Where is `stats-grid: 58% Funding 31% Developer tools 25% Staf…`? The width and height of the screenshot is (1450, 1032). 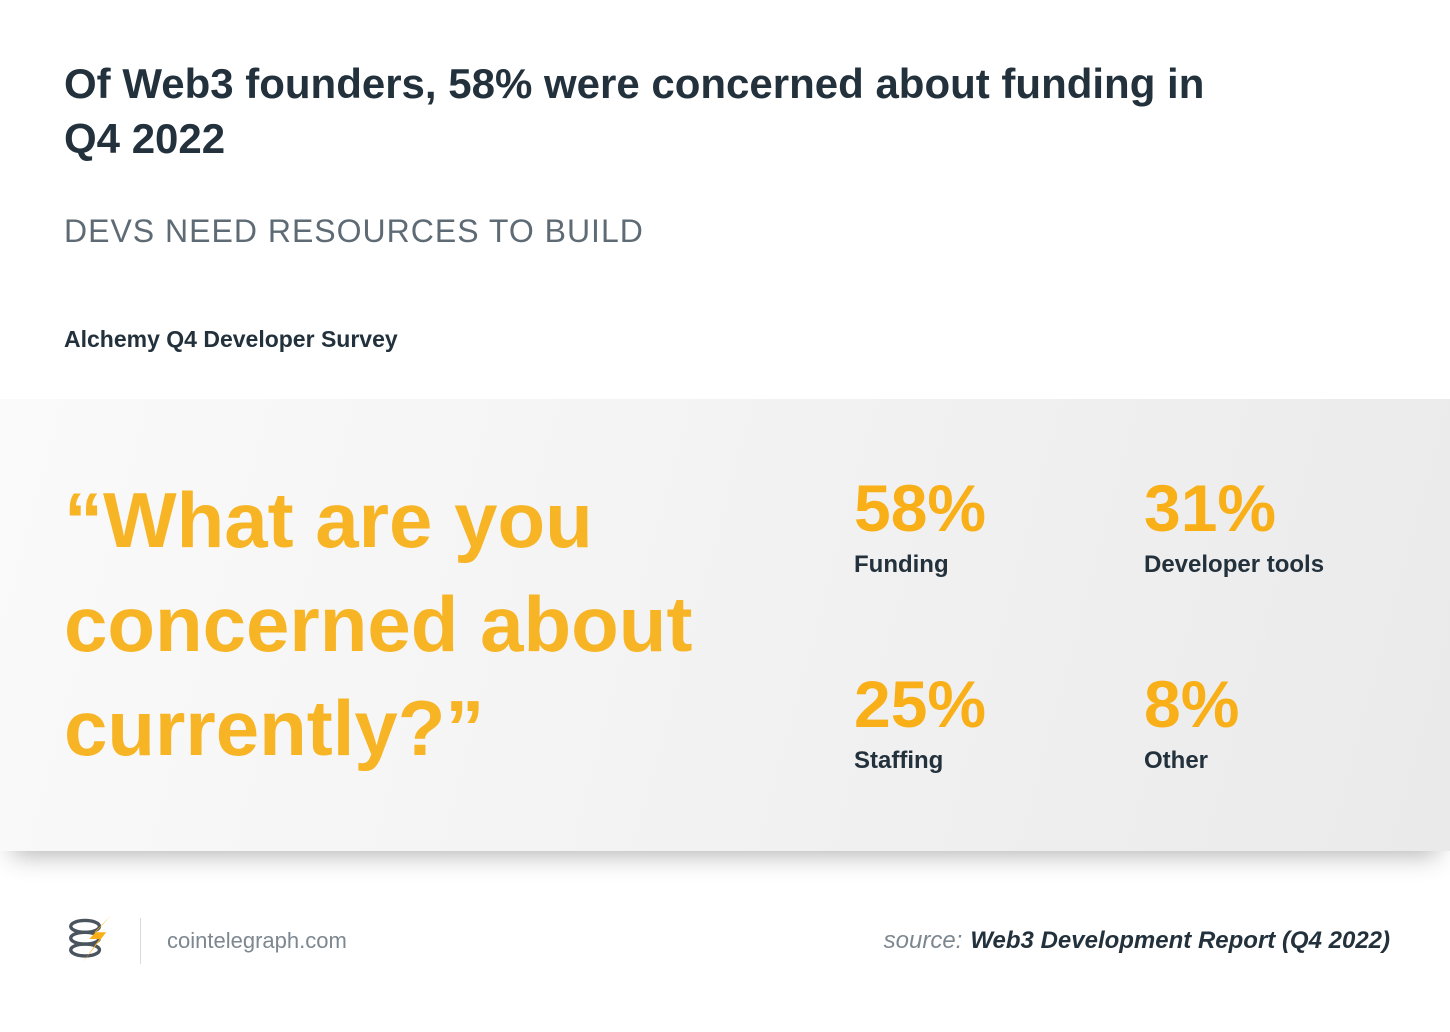 stats-grid: 58% Funding 31% Developer tools 25% Staf… is located at coordinates (1119, 625).